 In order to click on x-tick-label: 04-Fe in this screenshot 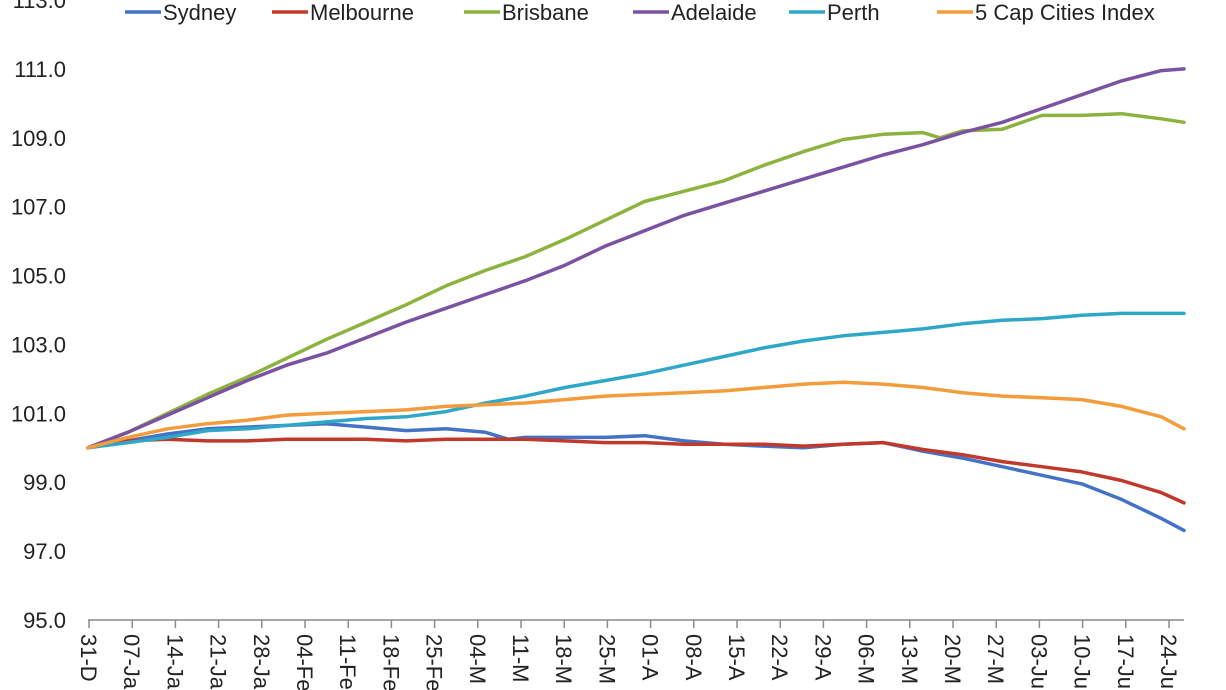, I will do `click(304, 662)`.